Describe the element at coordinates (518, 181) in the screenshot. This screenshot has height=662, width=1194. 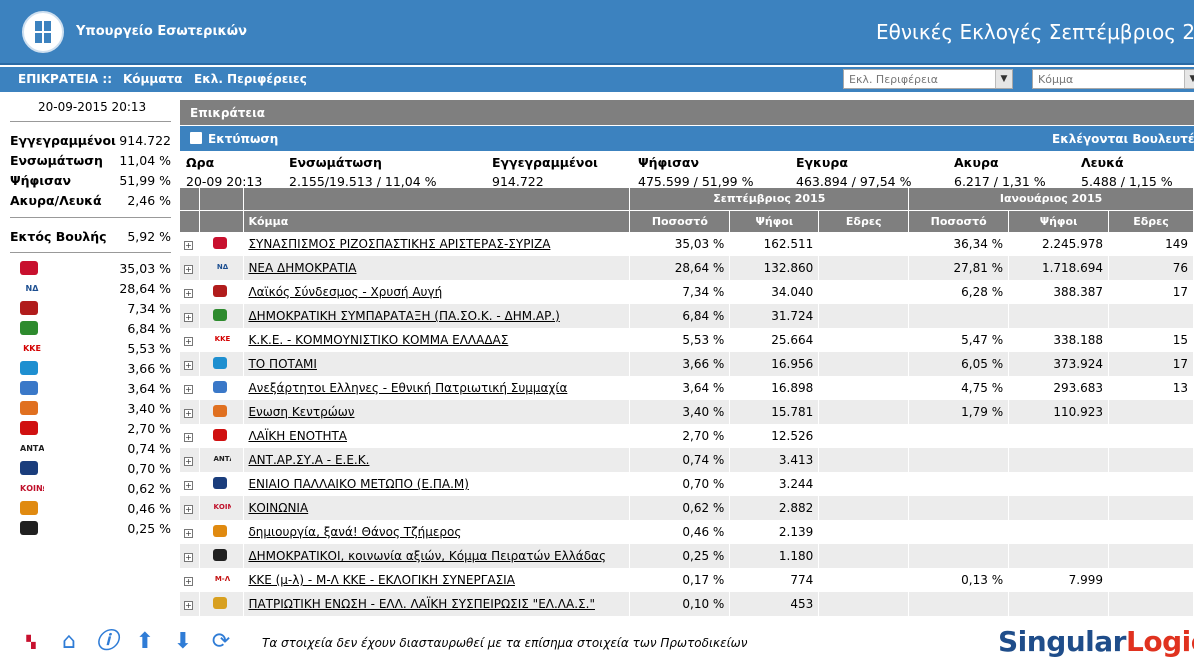
I see `summary-value-registered: 914.722` at that location.